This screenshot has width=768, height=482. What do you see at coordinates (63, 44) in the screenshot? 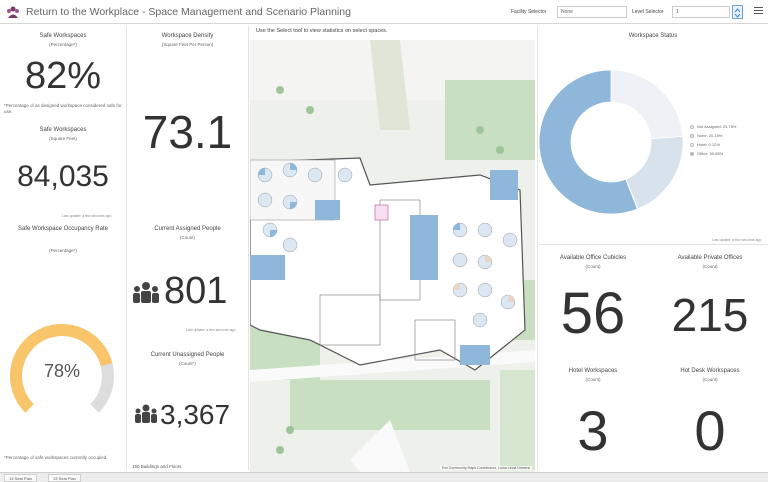
I see `safe-pct-sub: (Percentage*)` at bounding box center [63, 44].